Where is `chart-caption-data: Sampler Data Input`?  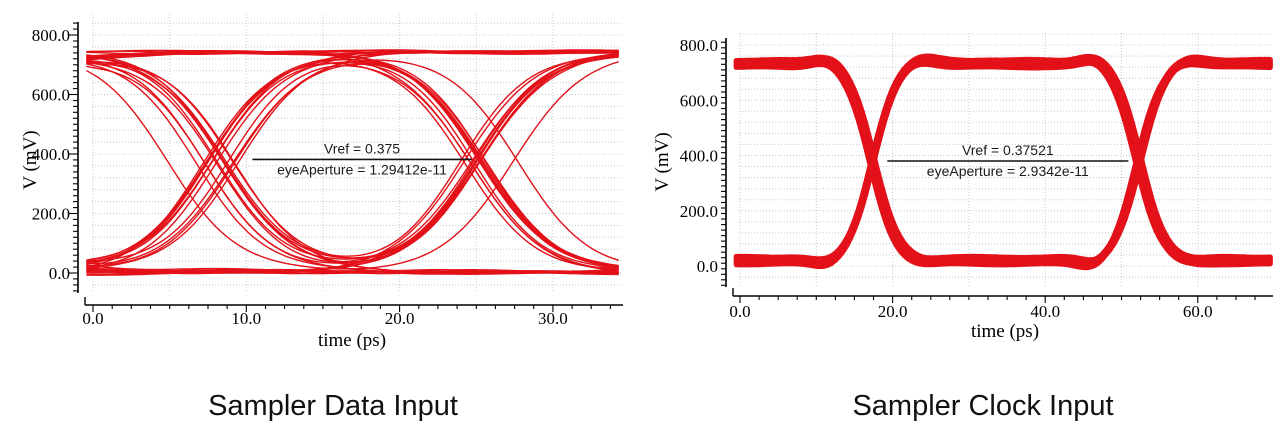 chart-caption-data: Sampler Data Input is located at coordinates (333, 406).